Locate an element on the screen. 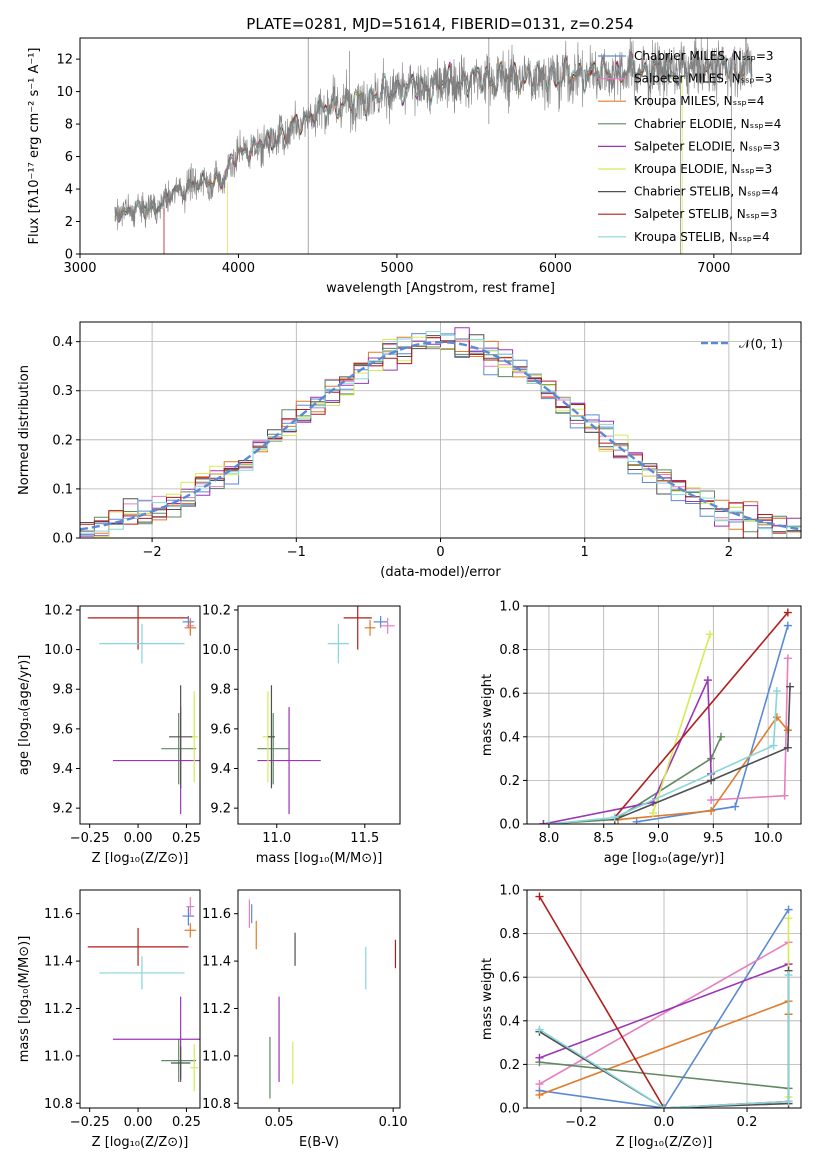  y-tick-label: 6 is located at coordinates (69, 157).